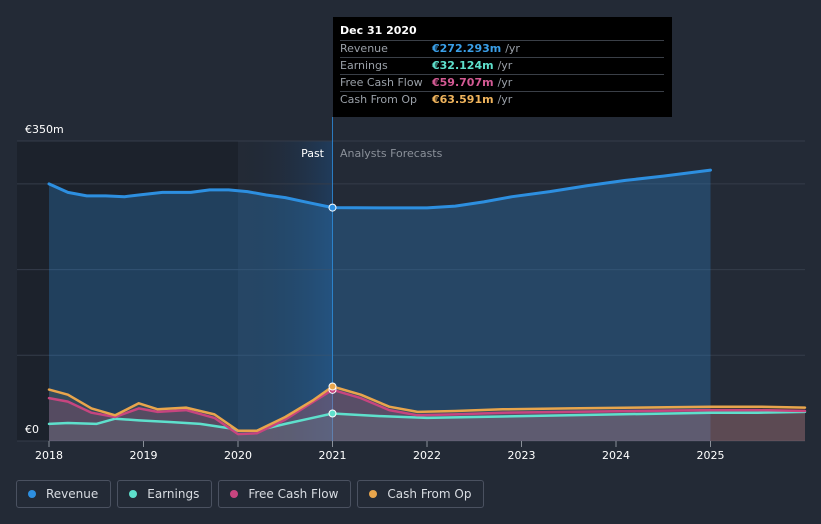 This screenshot has height=524, width=821. Describe the element at coordinates (378, 30) in the screenshot. I see `tooltip-date: Dec 31 2020` at that location.